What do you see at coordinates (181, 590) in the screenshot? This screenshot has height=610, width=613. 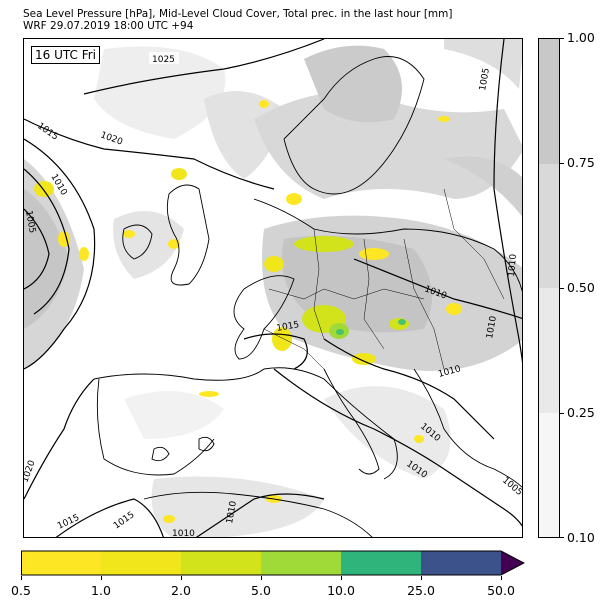 I see `precip-tick-label: 2.0` at bounding box center [181, 590].